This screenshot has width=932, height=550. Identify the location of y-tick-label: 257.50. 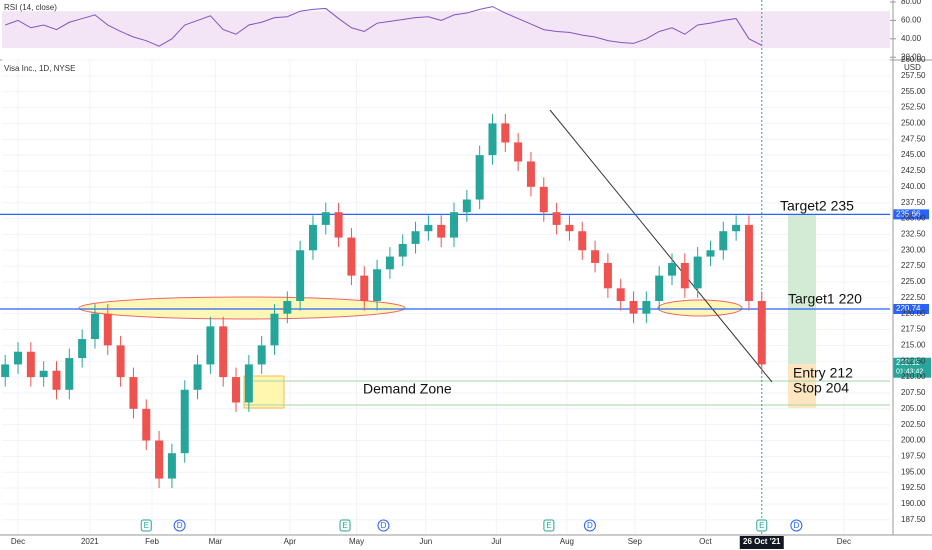
(913, 75).